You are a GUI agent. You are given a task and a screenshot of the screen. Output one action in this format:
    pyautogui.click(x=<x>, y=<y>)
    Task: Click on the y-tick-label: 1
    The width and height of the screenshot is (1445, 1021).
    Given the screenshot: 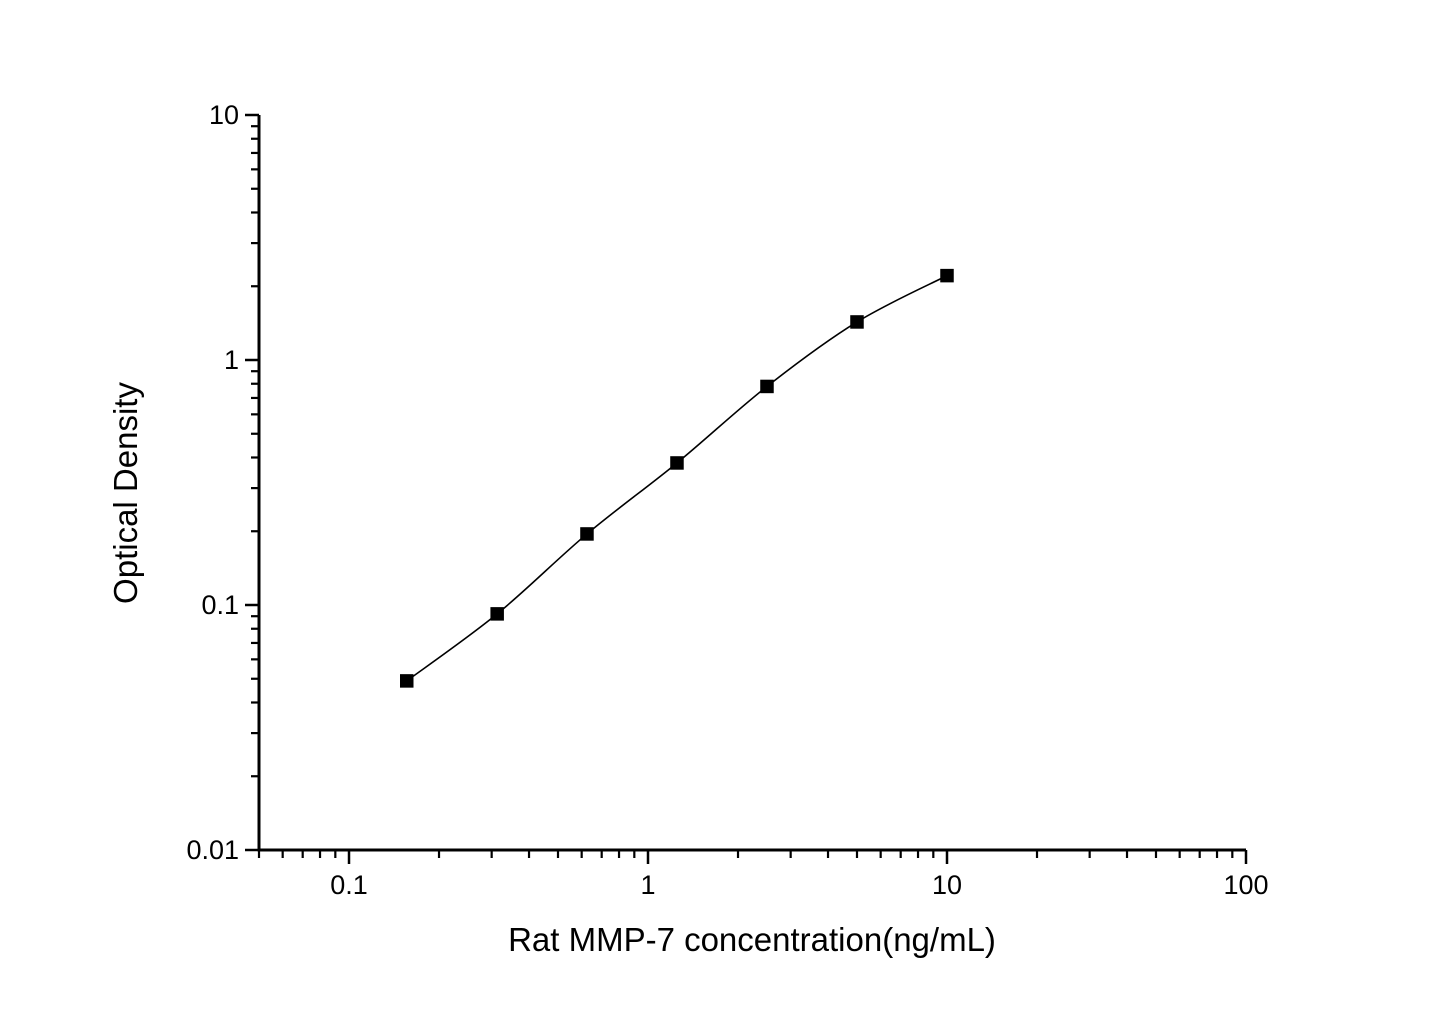 What is the action you would take?
    pyautogui.click(x=231, y=360)
    